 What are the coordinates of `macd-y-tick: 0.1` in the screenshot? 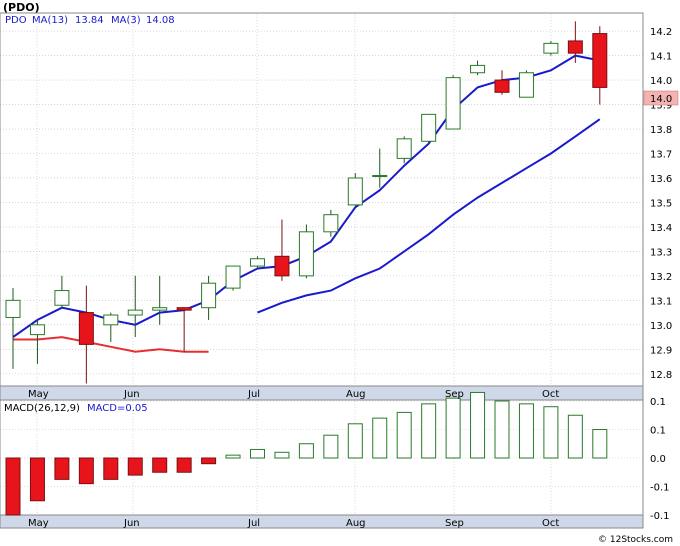 It's located at (658, 431).